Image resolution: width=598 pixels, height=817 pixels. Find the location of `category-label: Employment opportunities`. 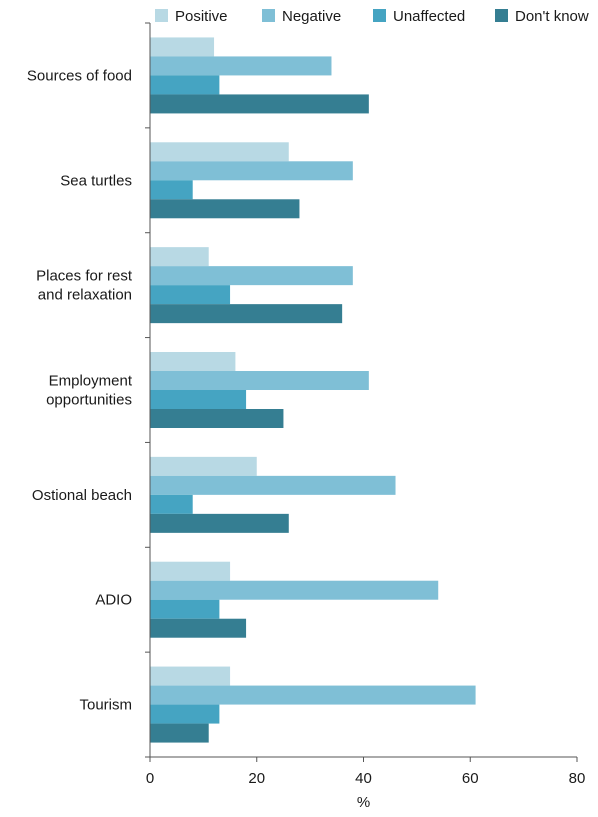

category-label: Employment opportunities is located at coordinates (89, 391).